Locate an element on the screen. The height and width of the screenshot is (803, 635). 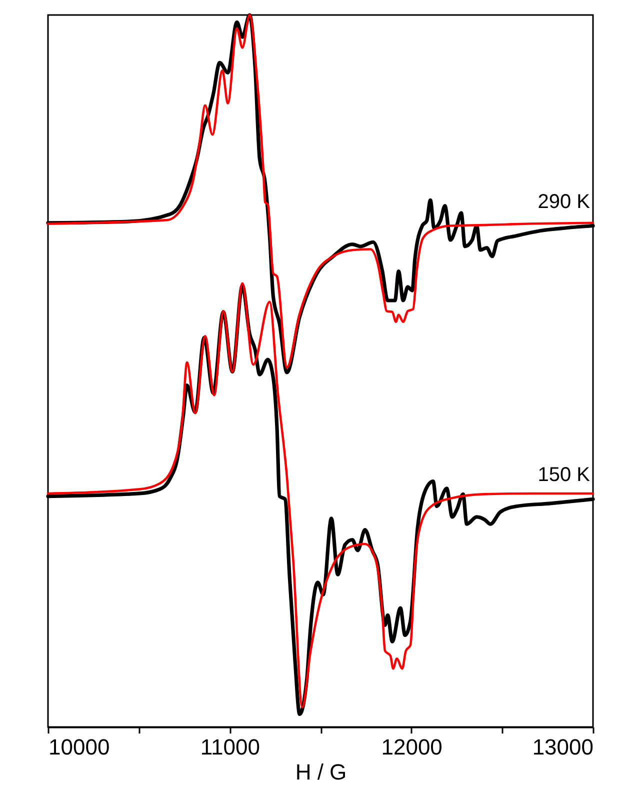
annotation: 290 K is located at coordinates (564, 201).